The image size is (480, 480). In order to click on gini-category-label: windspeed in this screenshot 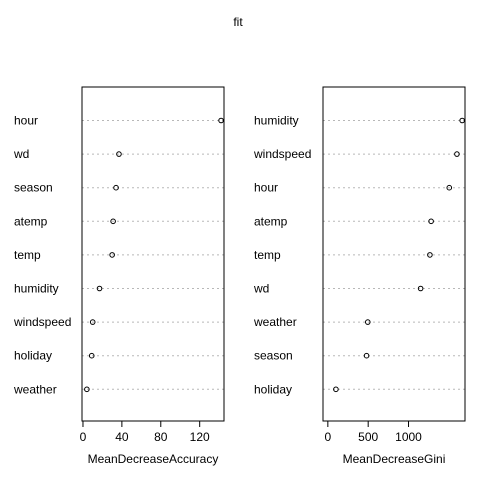, I will do `click(282, 154)`.